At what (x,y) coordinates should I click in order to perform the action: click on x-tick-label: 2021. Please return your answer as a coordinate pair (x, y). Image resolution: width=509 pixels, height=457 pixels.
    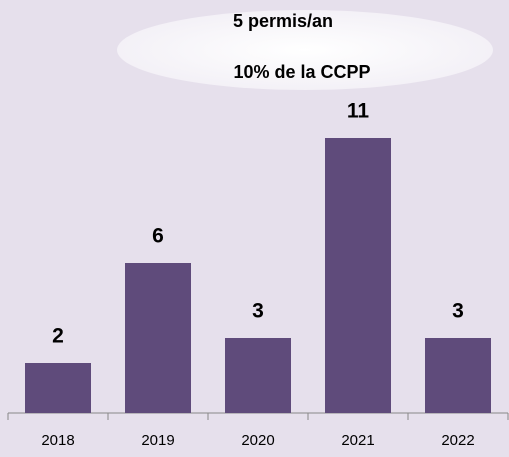
    Looking at the image, I should click on (357, 440).